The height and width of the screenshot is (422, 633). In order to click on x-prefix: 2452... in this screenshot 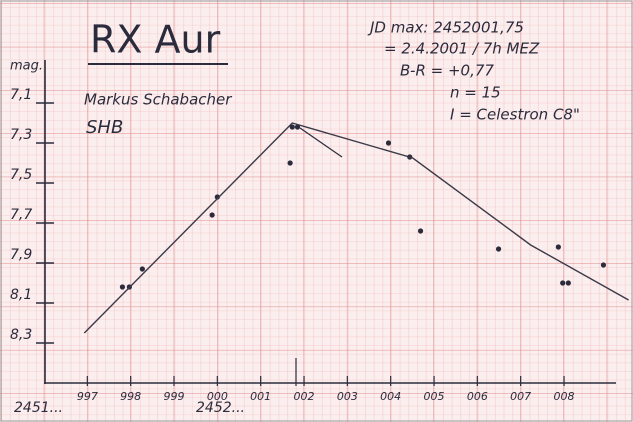, I will do `click(220, 408)`.